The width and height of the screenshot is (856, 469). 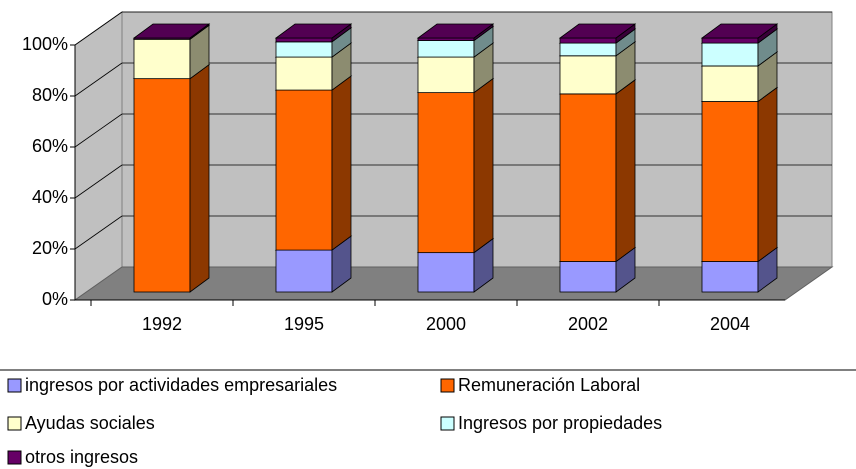 What do you see at coordinates (446, 324) in the screenshot?
I see `x-tick-label: 2000` at bounding box center [446, 324].